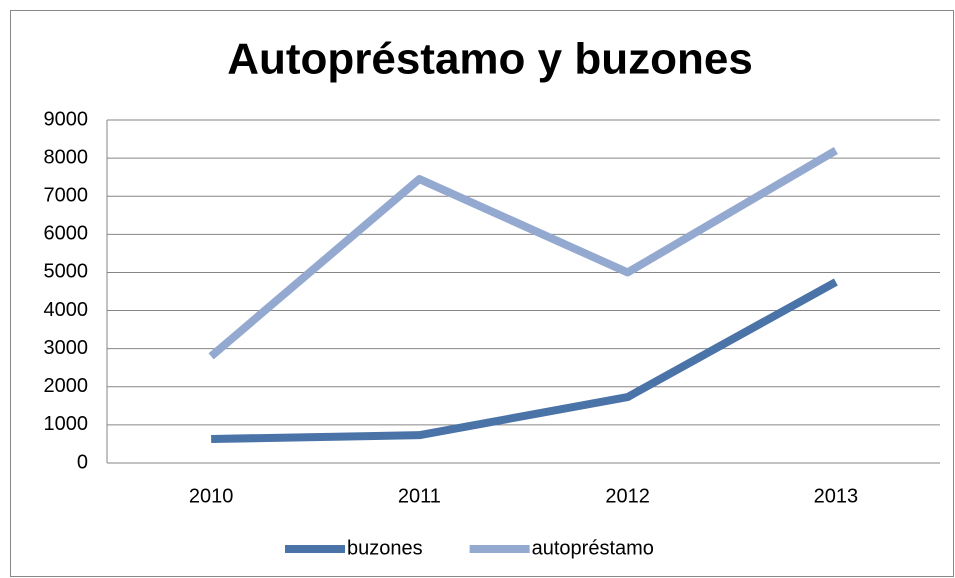  What do you see at coordinates (66, 119) in the screenshot?
I see `y-tick-label: 9000` at bounding box center [66, 119].